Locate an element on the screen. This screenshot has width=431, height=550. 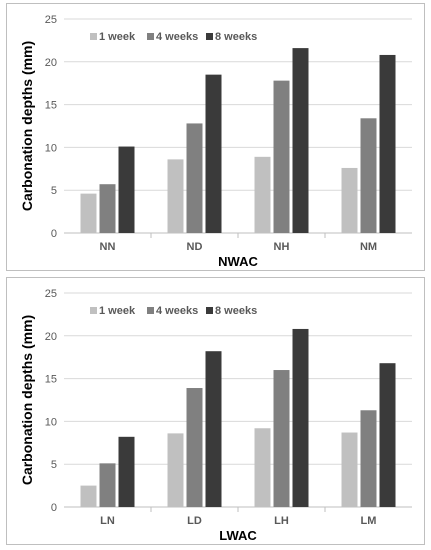
x-tick-label: LH is located at coordinates (281, 521).